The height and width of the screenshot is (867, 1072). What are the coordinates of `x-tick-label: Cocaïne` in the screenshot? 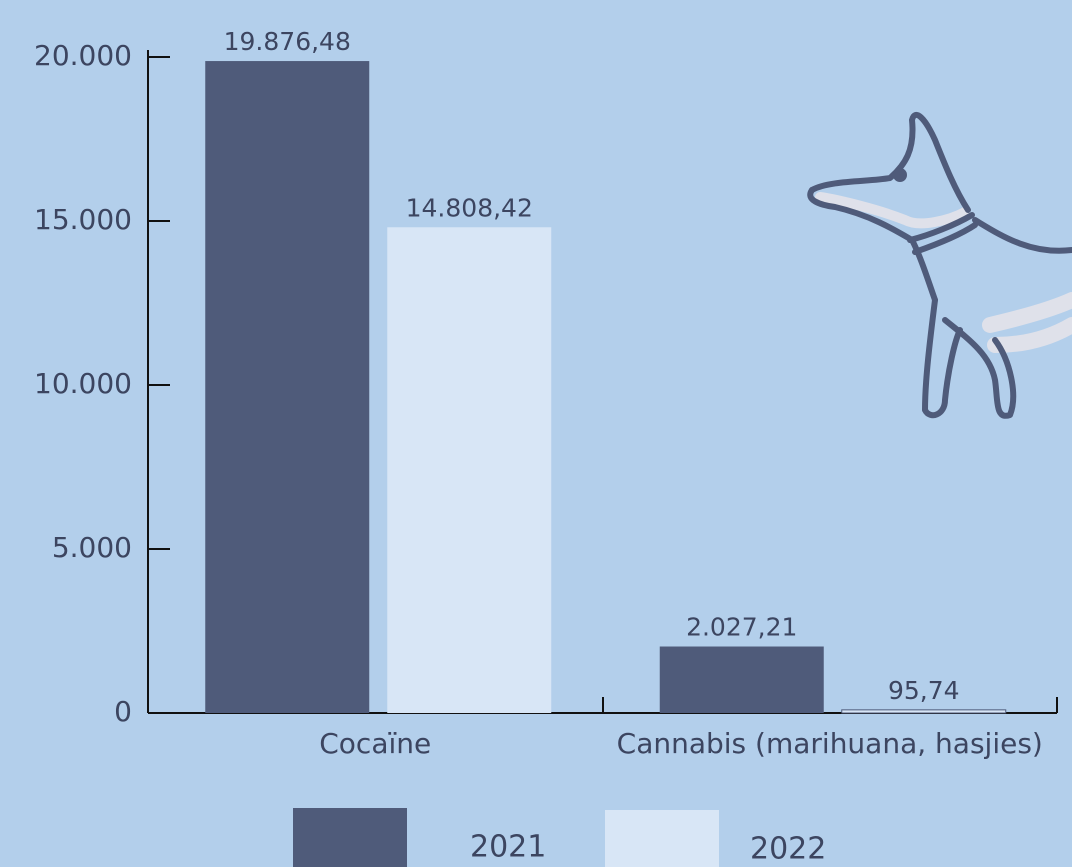 It's located at (375, 743).